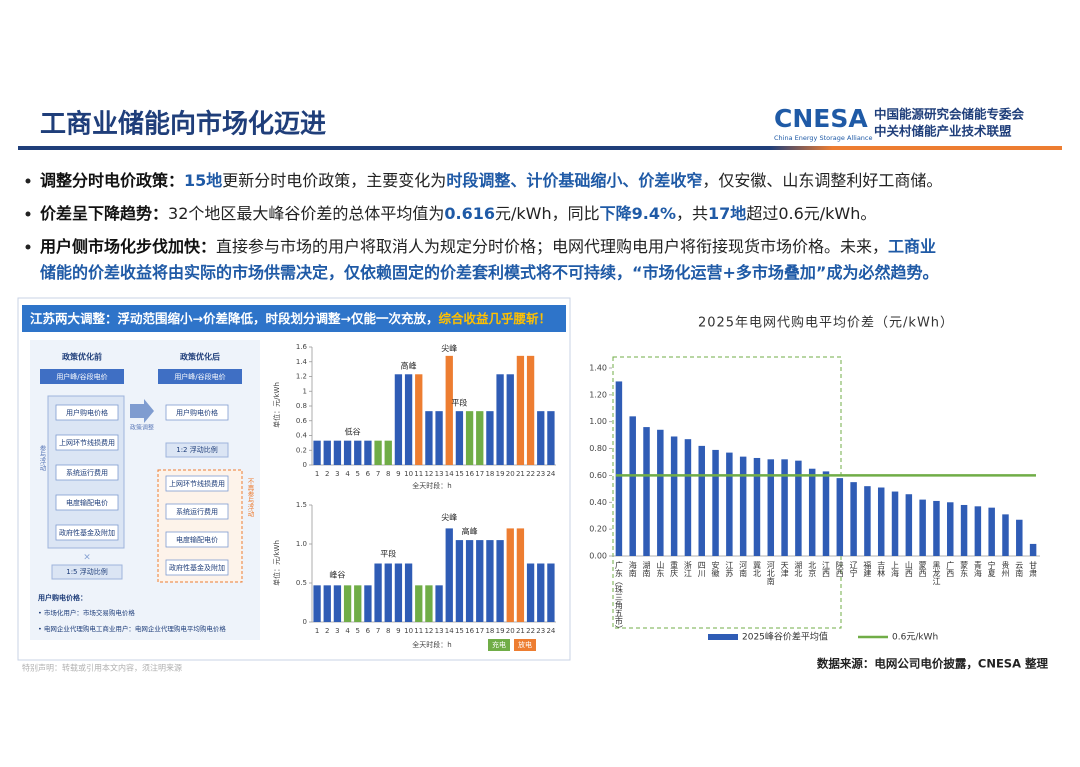 The height and width of the screenshot is (767, 1080). I want to click on x-tick-label: 宁夏, so click(991, 568).